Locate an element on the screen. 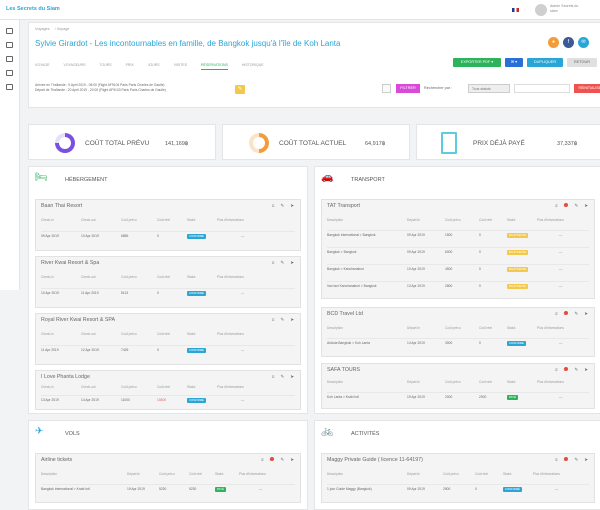 This screenshot has width=600, height=510. bell-icon: ● is located at coordinates (553, 42).